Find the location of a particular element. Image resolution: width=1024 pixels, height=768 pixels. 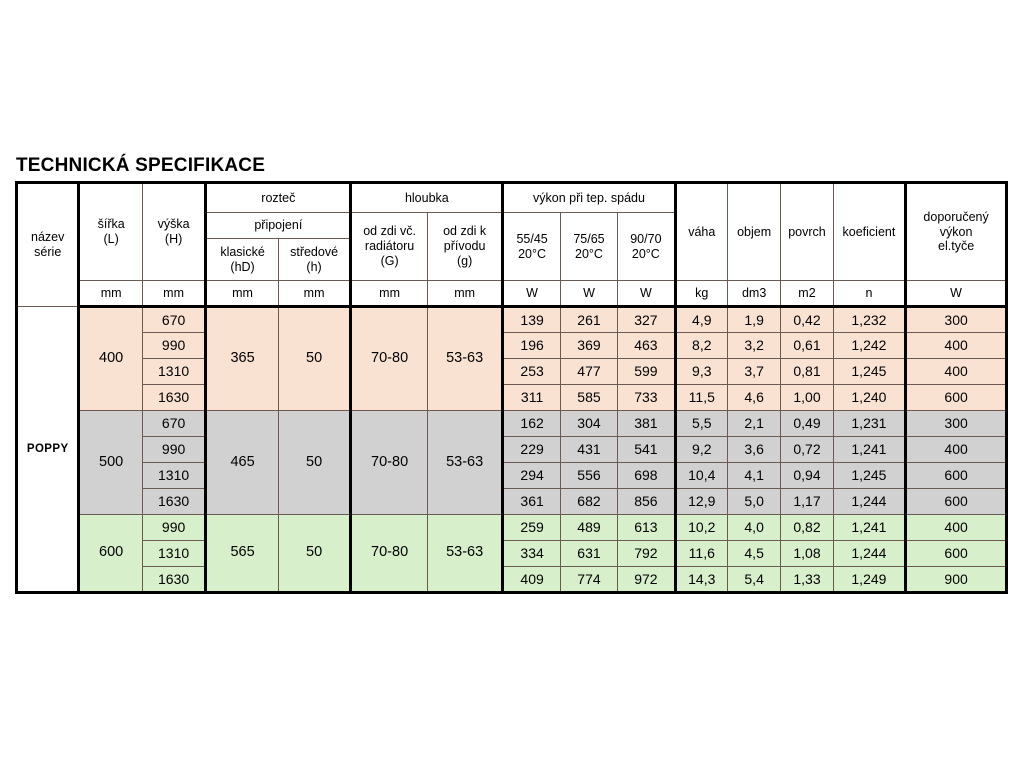

cell-w5545: 311 is located at coordinates (531, 397).